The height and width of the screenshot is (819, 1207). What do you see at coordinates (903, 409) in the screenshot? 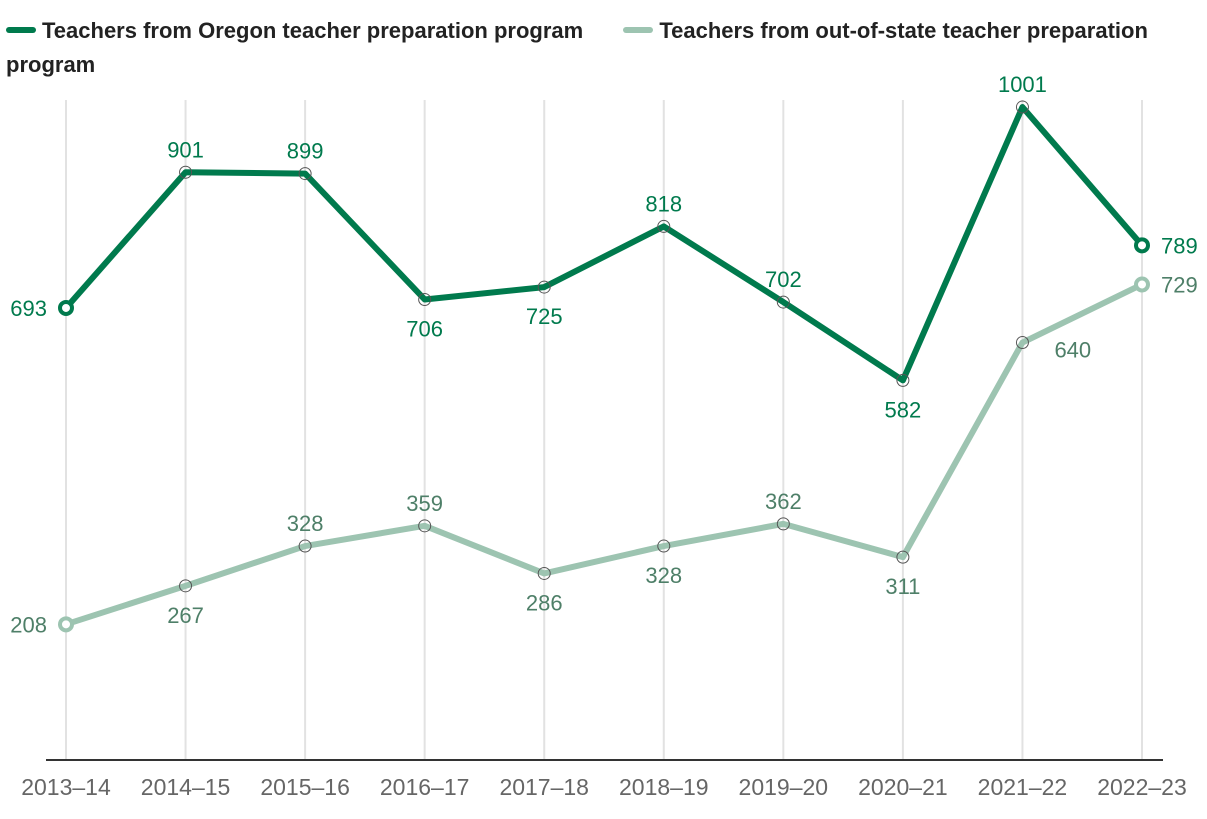
I see `data-label: 582` at bounding box center [903, 409].